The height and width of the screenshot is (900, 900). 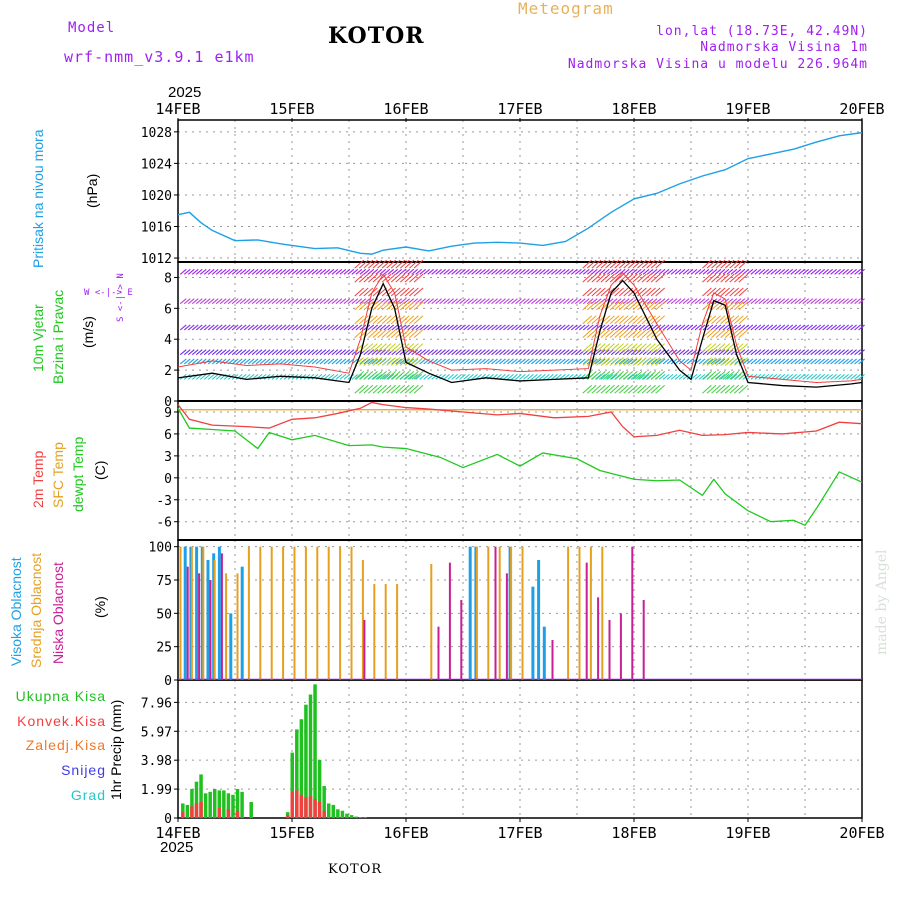 I want to click on ytick-label: 8, so click(x=168, y=278).